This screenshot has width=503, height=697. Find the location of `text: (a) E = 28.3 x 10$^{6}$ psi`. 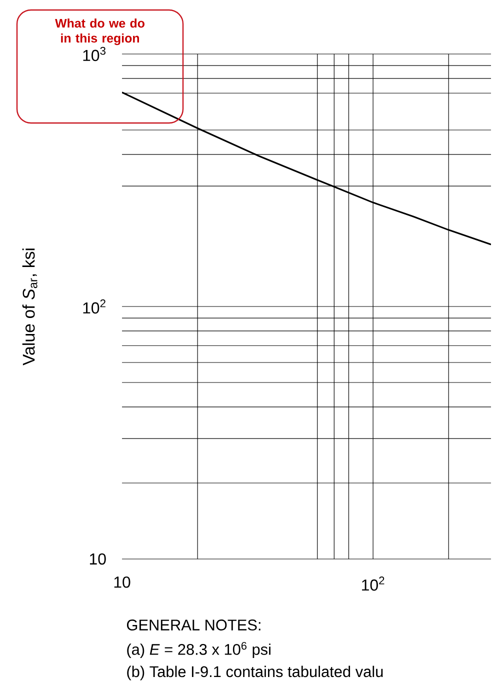

text: (a) E = 28.3 x 10$^{6}$ psi is located at coordinates (198, 650).